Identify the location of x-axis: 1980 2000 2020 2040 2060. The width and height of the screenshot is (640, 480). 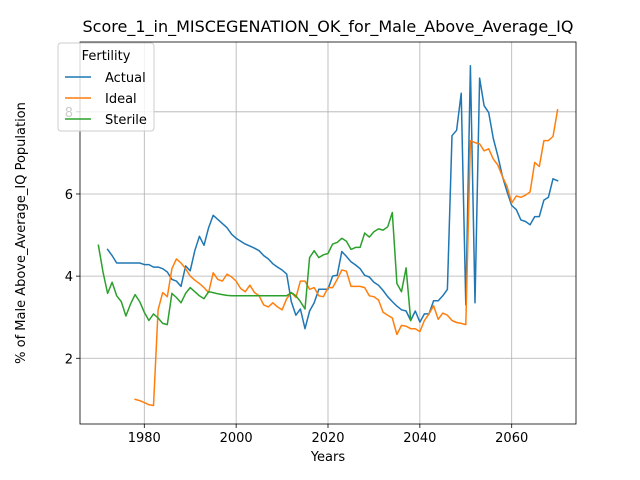
(328, 435).